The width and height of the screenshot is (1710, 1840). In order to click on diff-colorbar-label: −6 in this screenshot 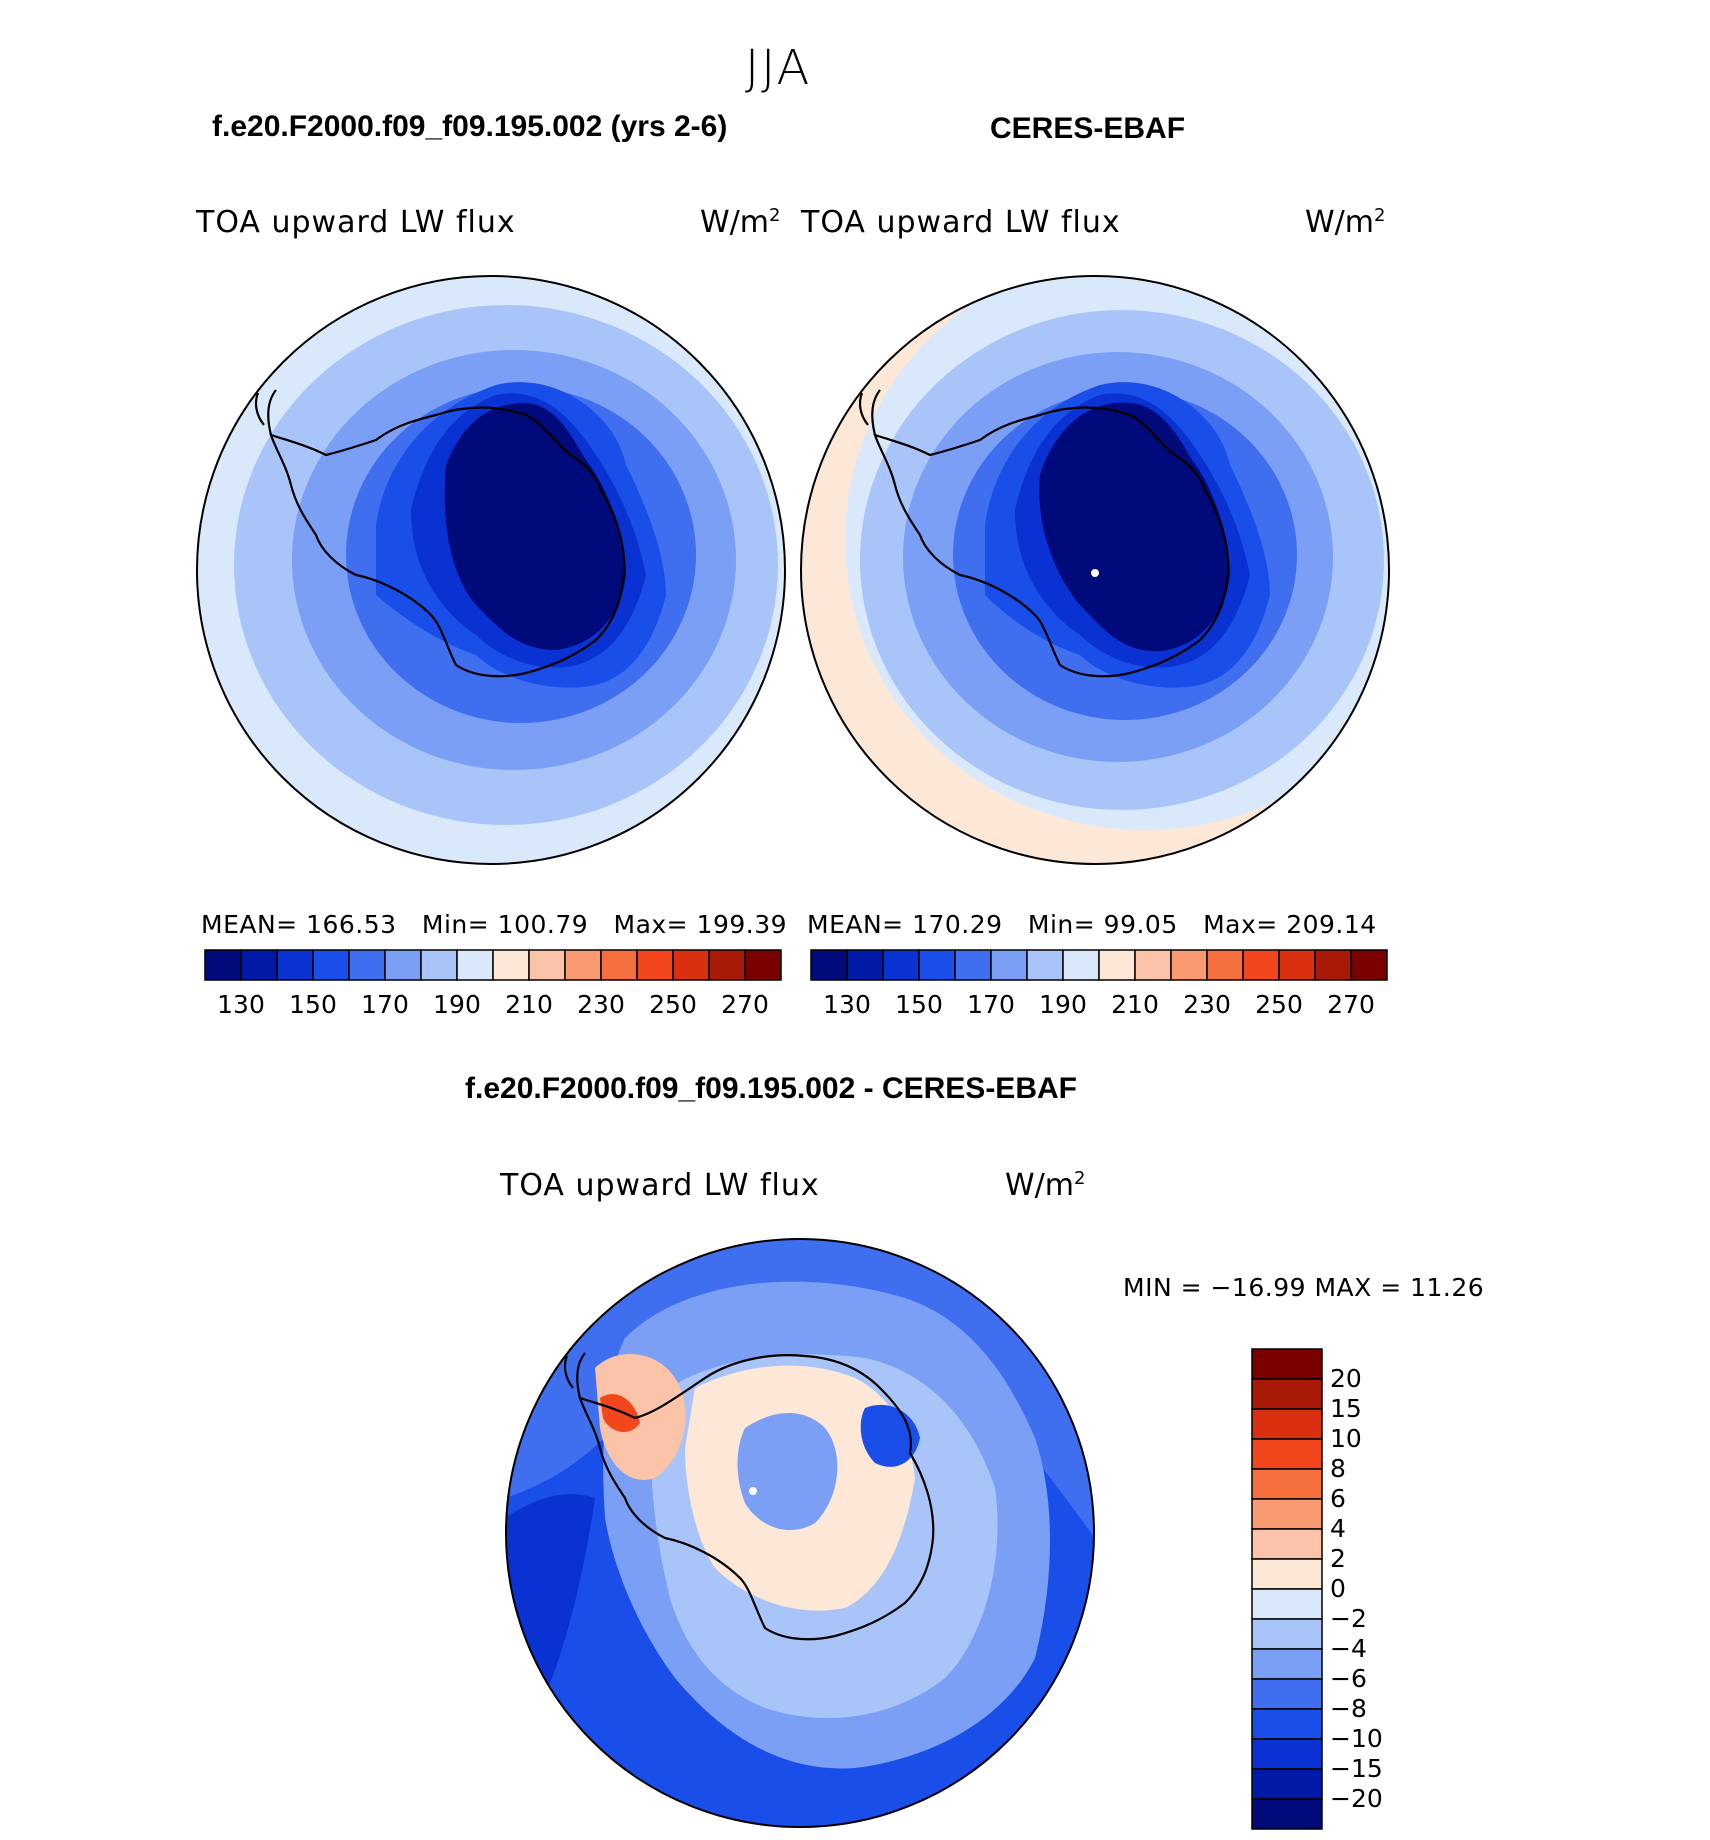, I will do `click(1348, 1678)`.